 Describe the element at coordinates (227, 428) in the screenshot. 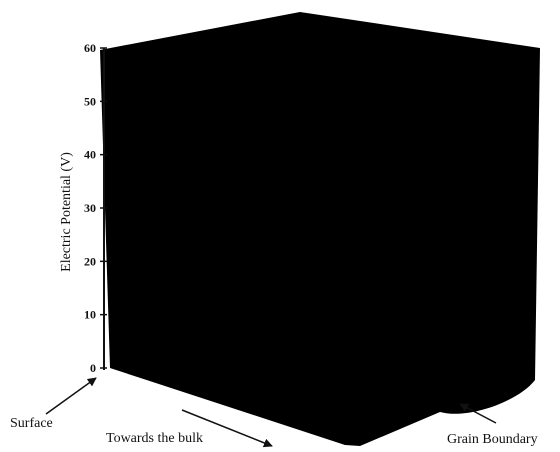

I see `arrow-towards-bulk` at that location.